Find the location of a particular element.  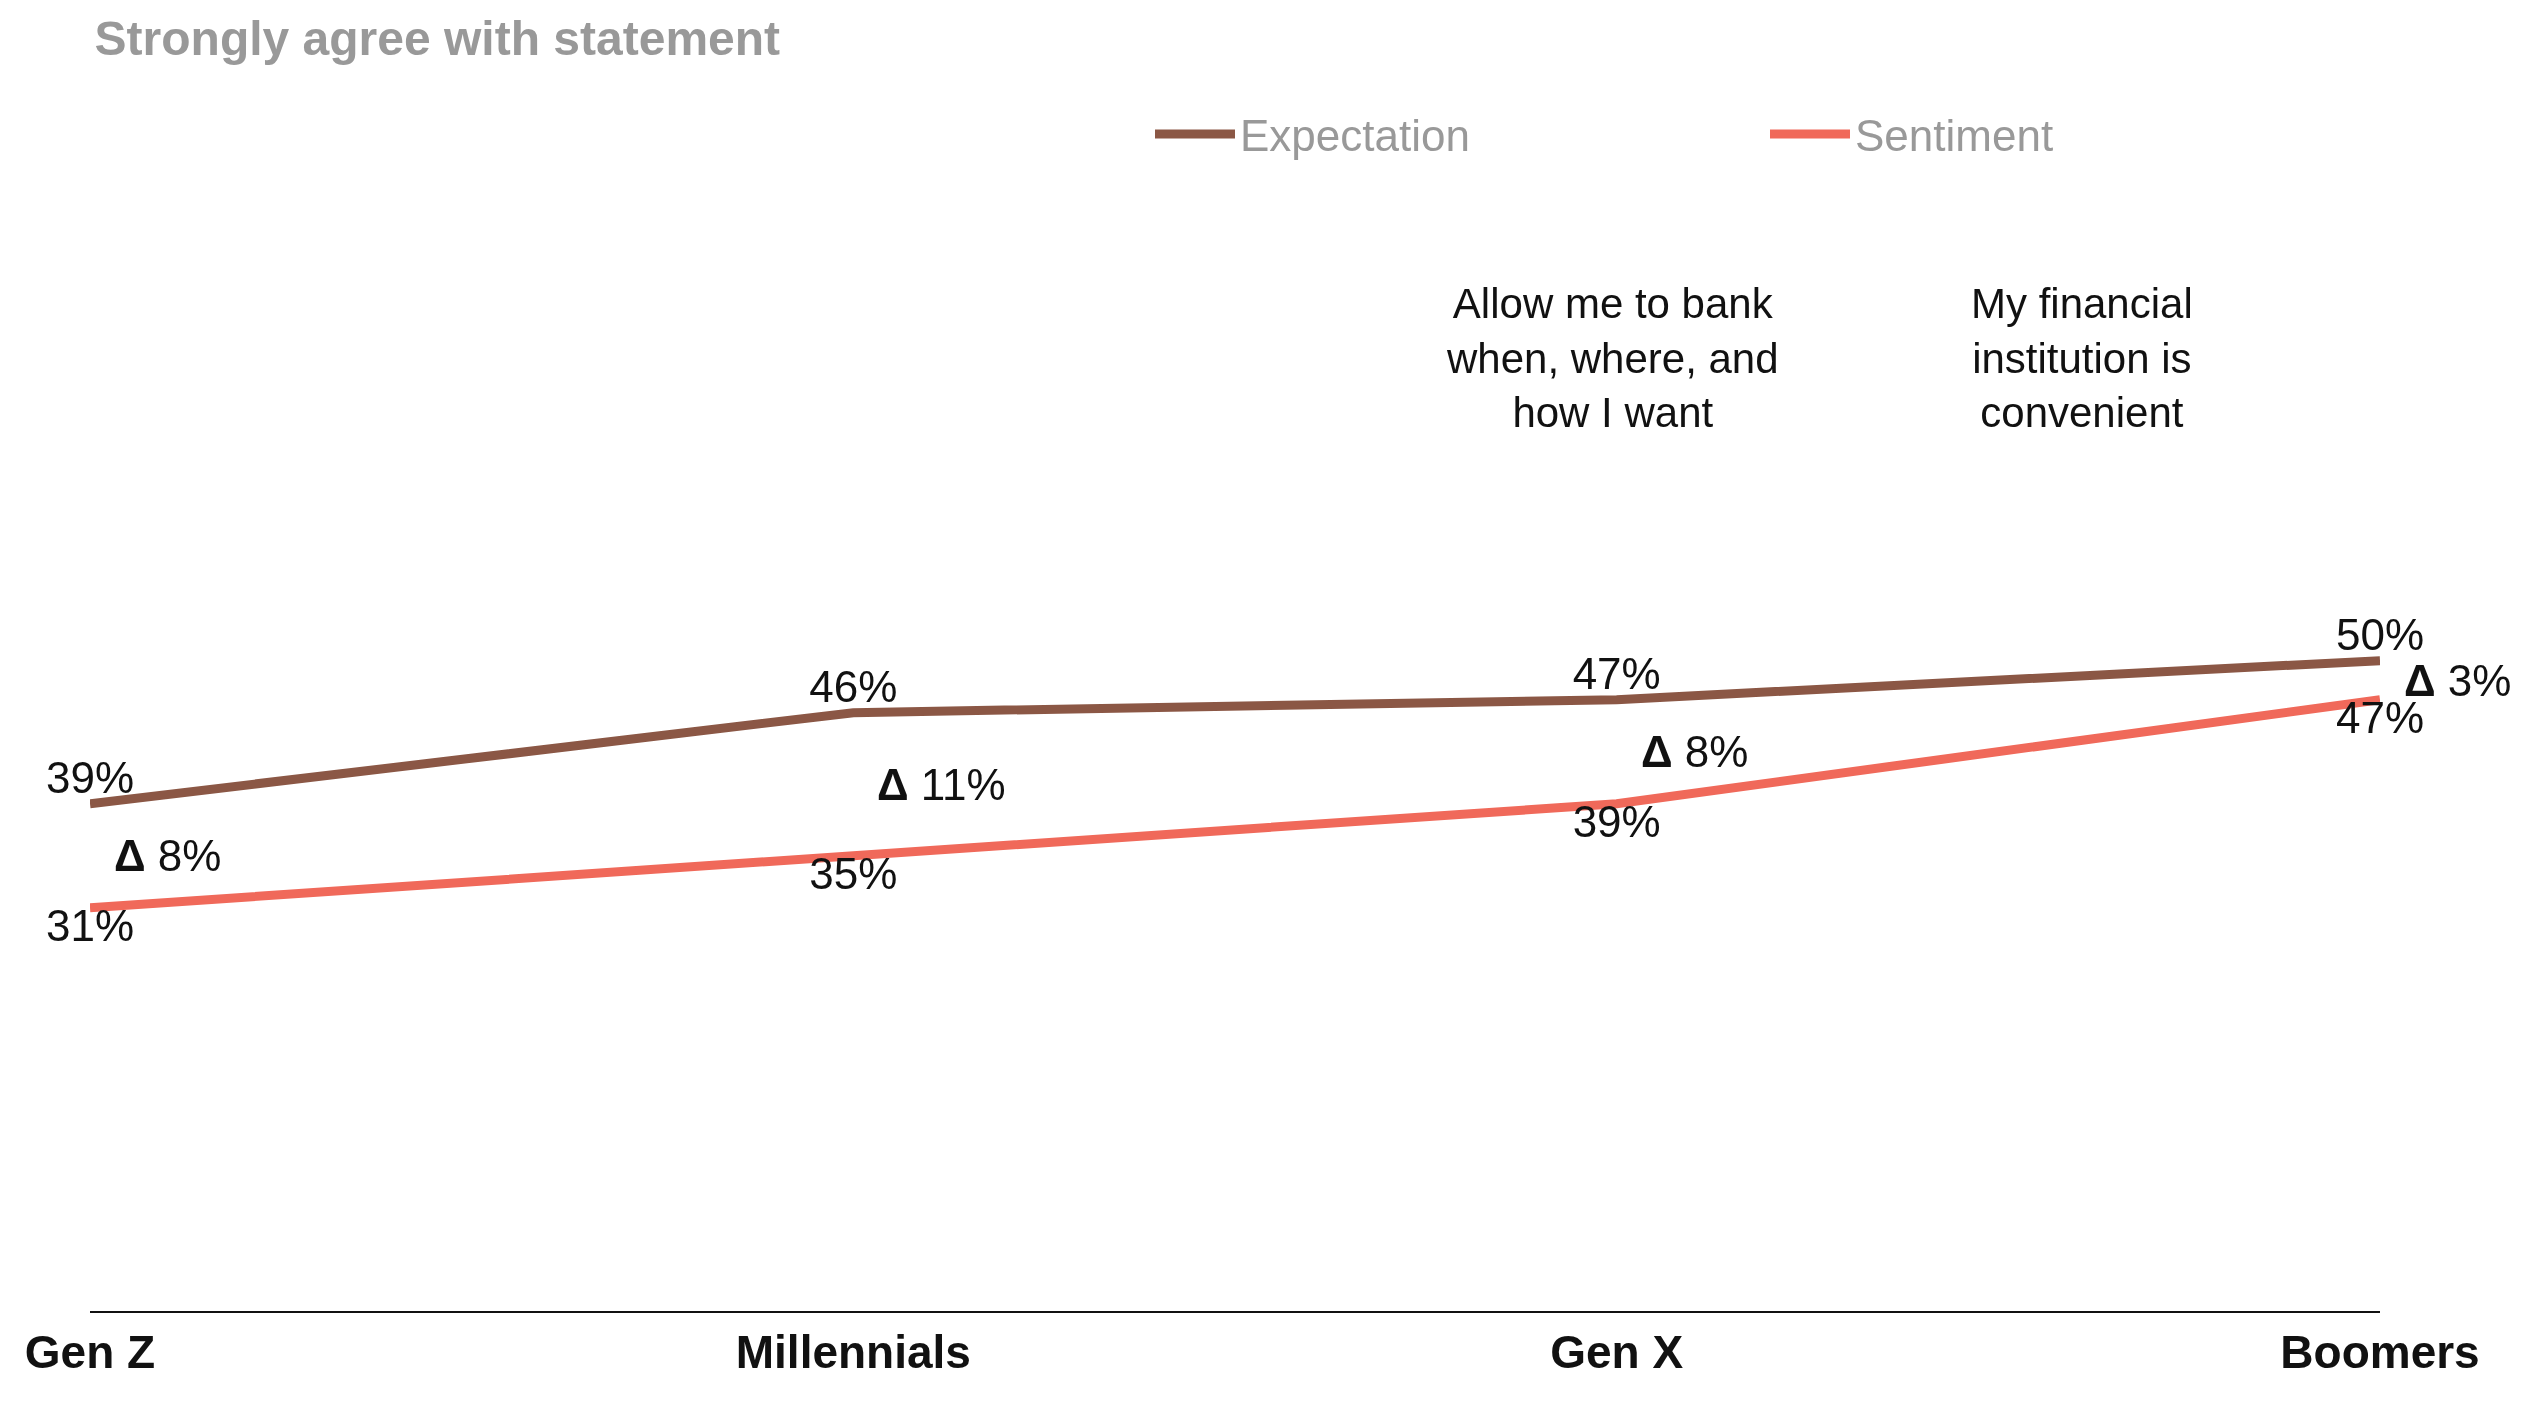

legend-label: Expectation is located at coordinates (1355, 136).